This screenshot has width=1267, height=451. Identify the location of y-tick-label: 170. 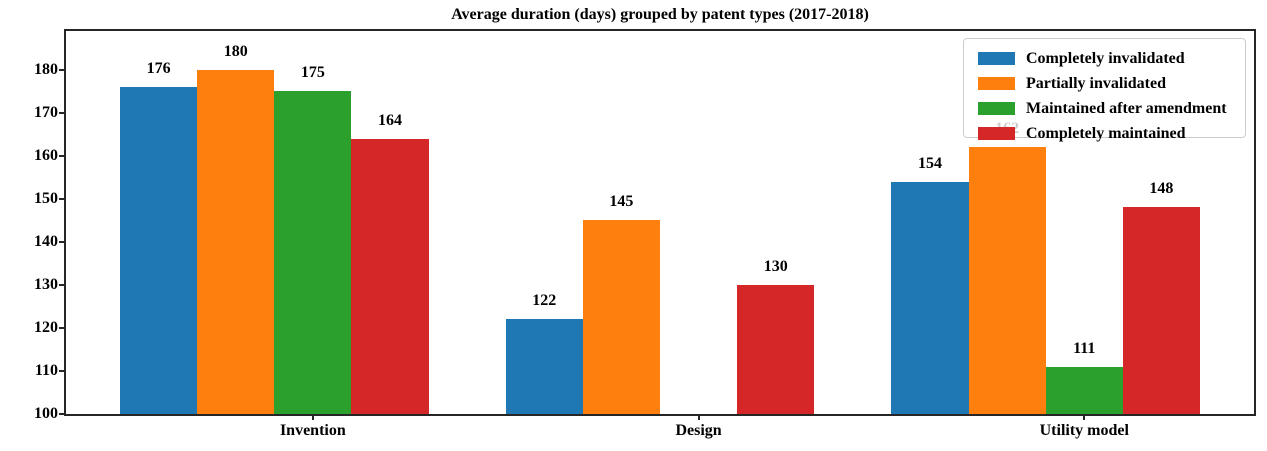
(46, 112).